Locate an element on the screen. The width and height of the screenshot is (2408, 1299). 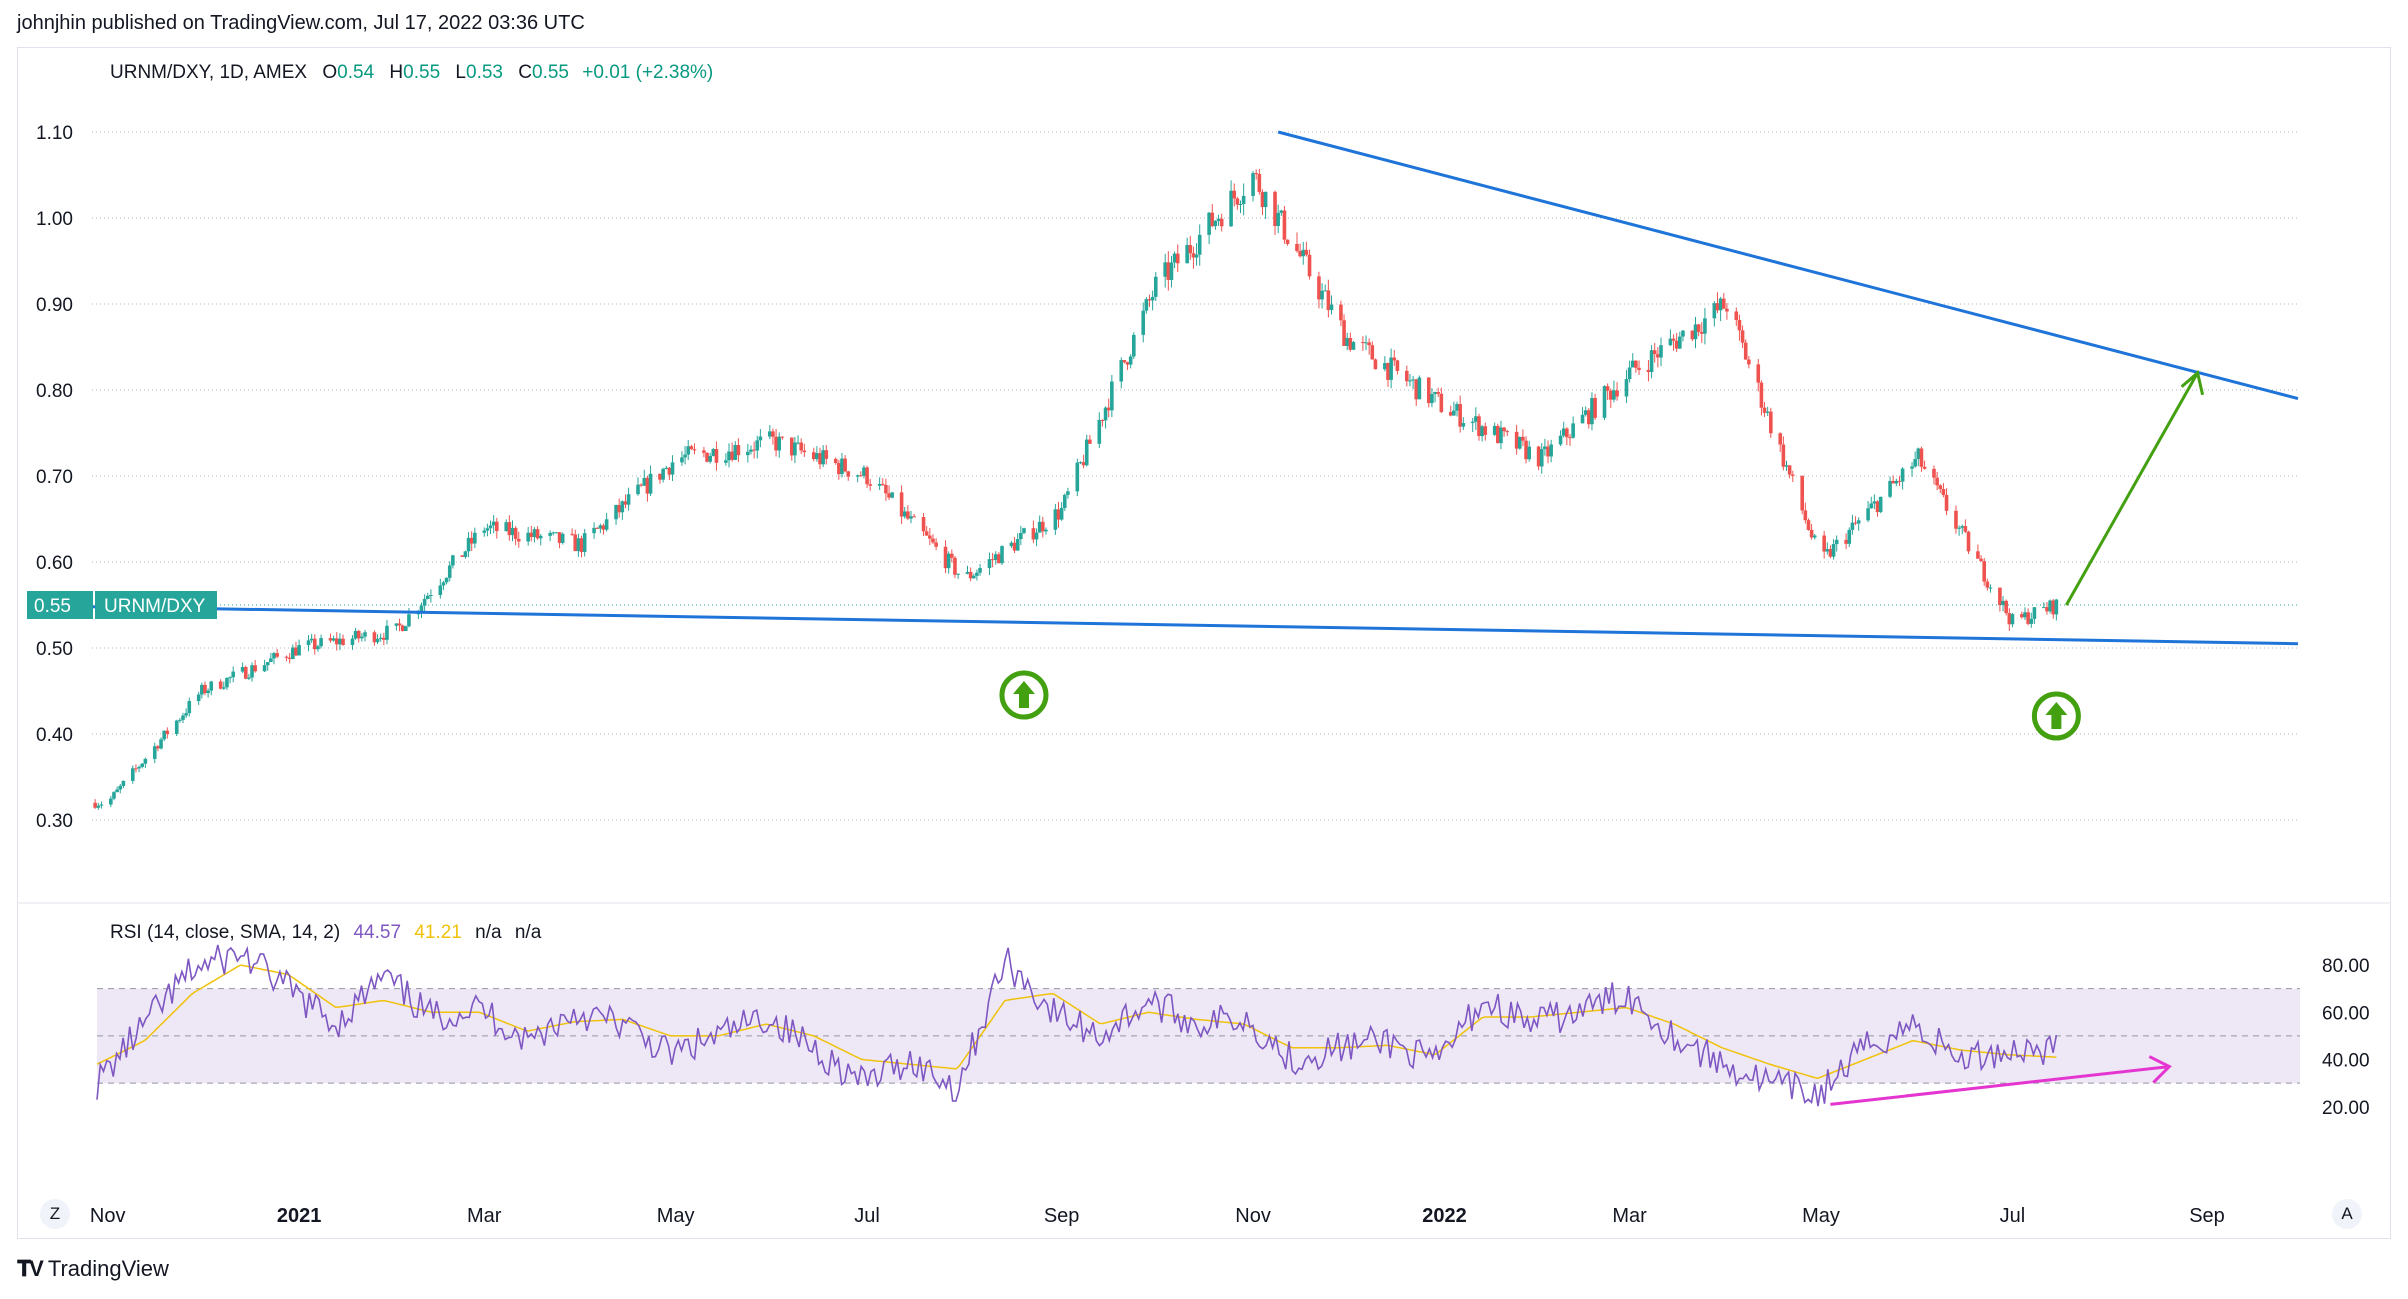
legend-change: +0.01 (+2.38%) is located at coordinates (648, 72).